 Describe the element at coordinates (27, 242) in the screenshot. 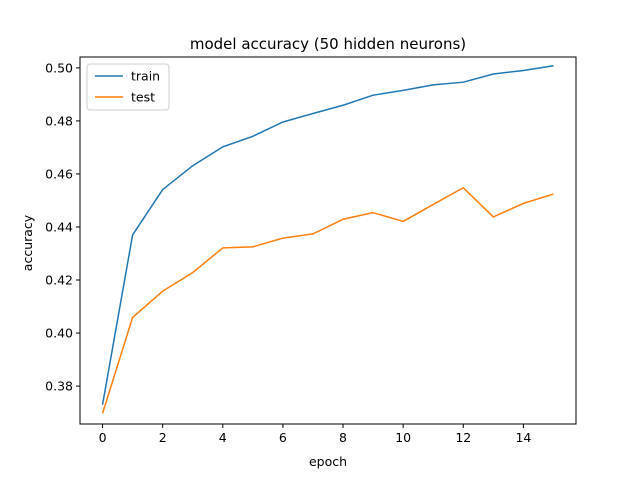

I see `y-axis-label: accuracy` at that location.